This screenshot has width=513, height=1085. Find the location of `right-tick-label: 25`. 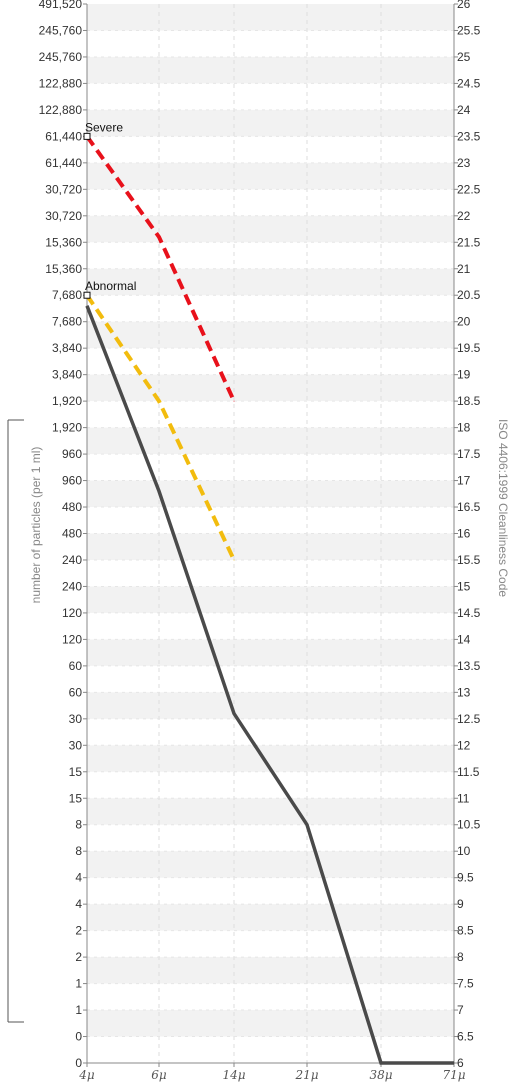

right-tick-label: 25 is located at coordinates (464, 57).